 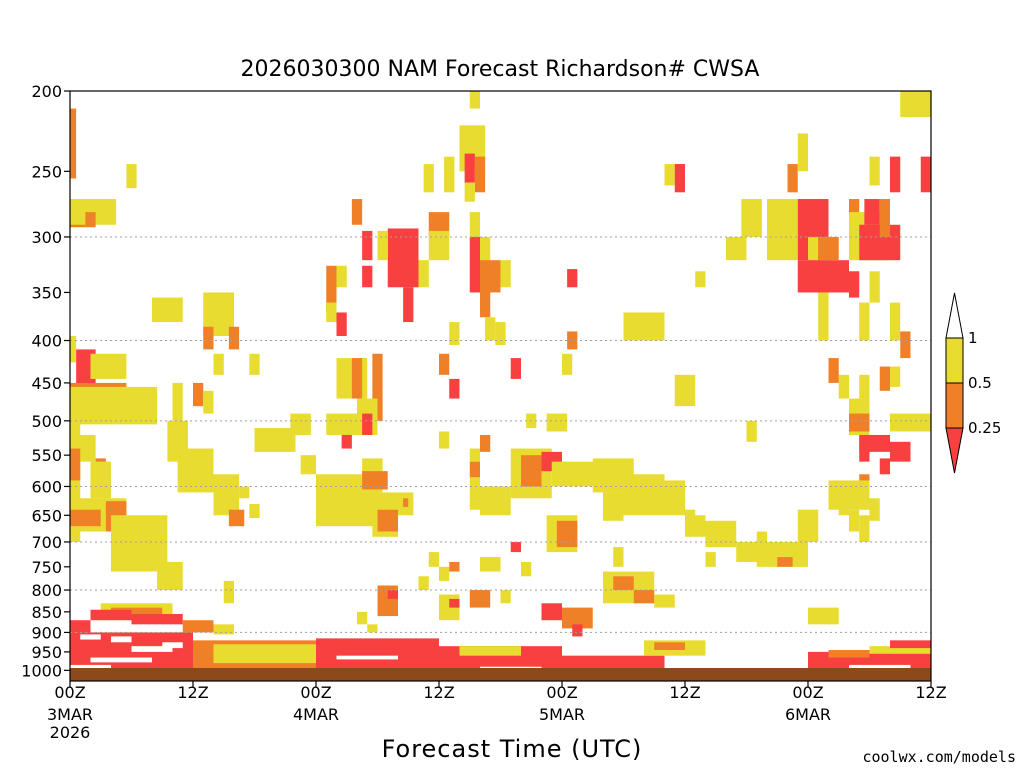 What do you see at coordinates (562, 714) in the screenshot?
I see `x-tick-date: 5MAR` at bounding box center [562, 714].